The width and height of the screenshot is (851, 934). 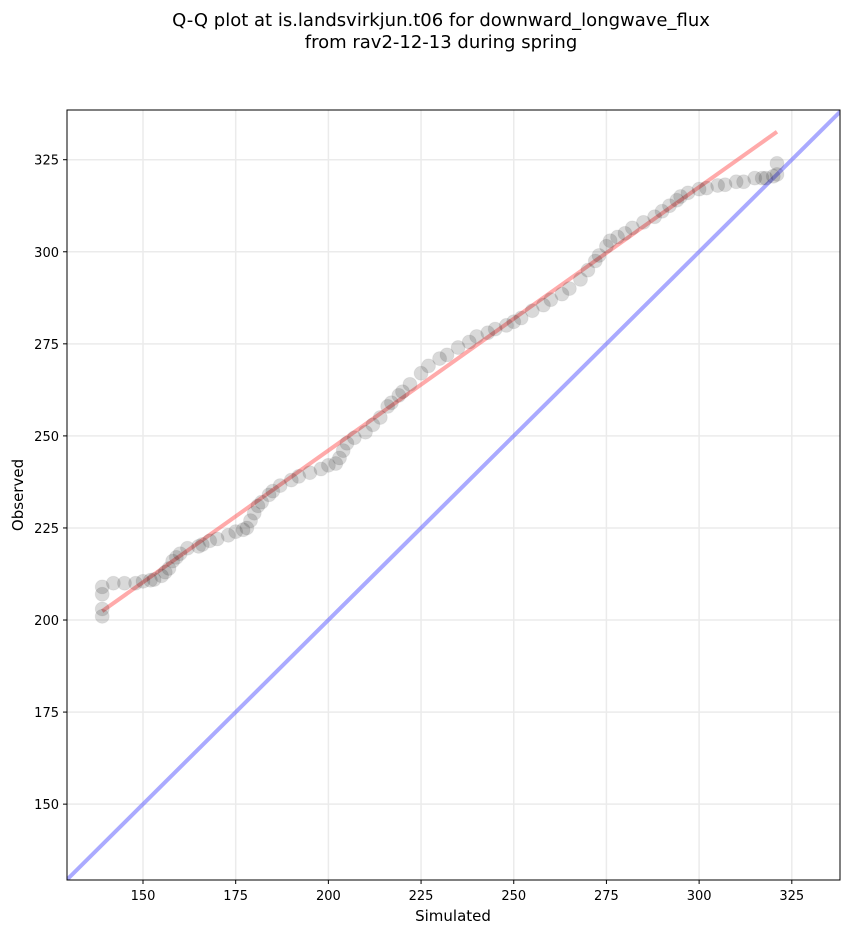 I want to click on x-axis-label: Simulated, so click(x=453, y=916).